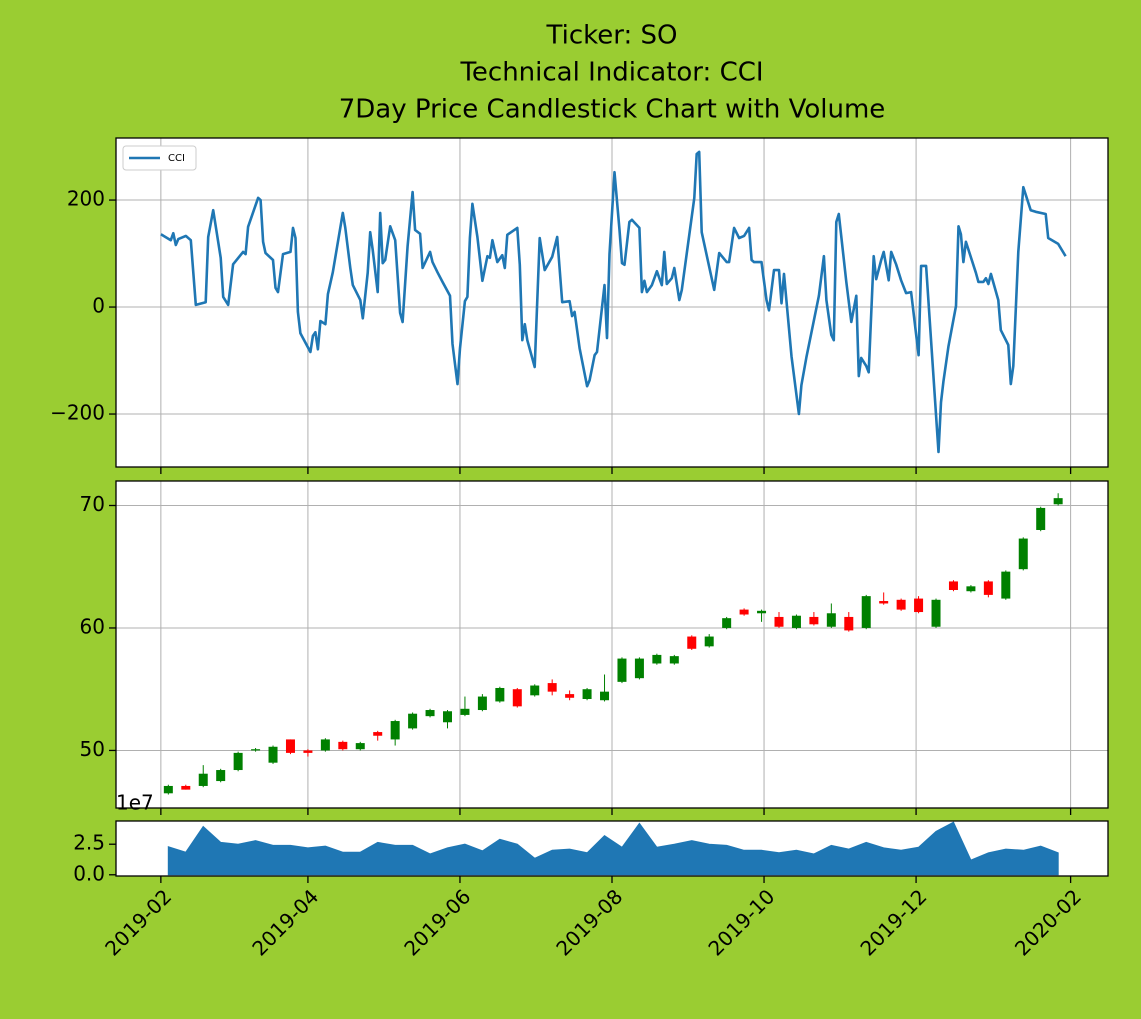 This screenshot has height=1019, width=1141. I want to click on y-tick-label: −200, so click(77, 413).